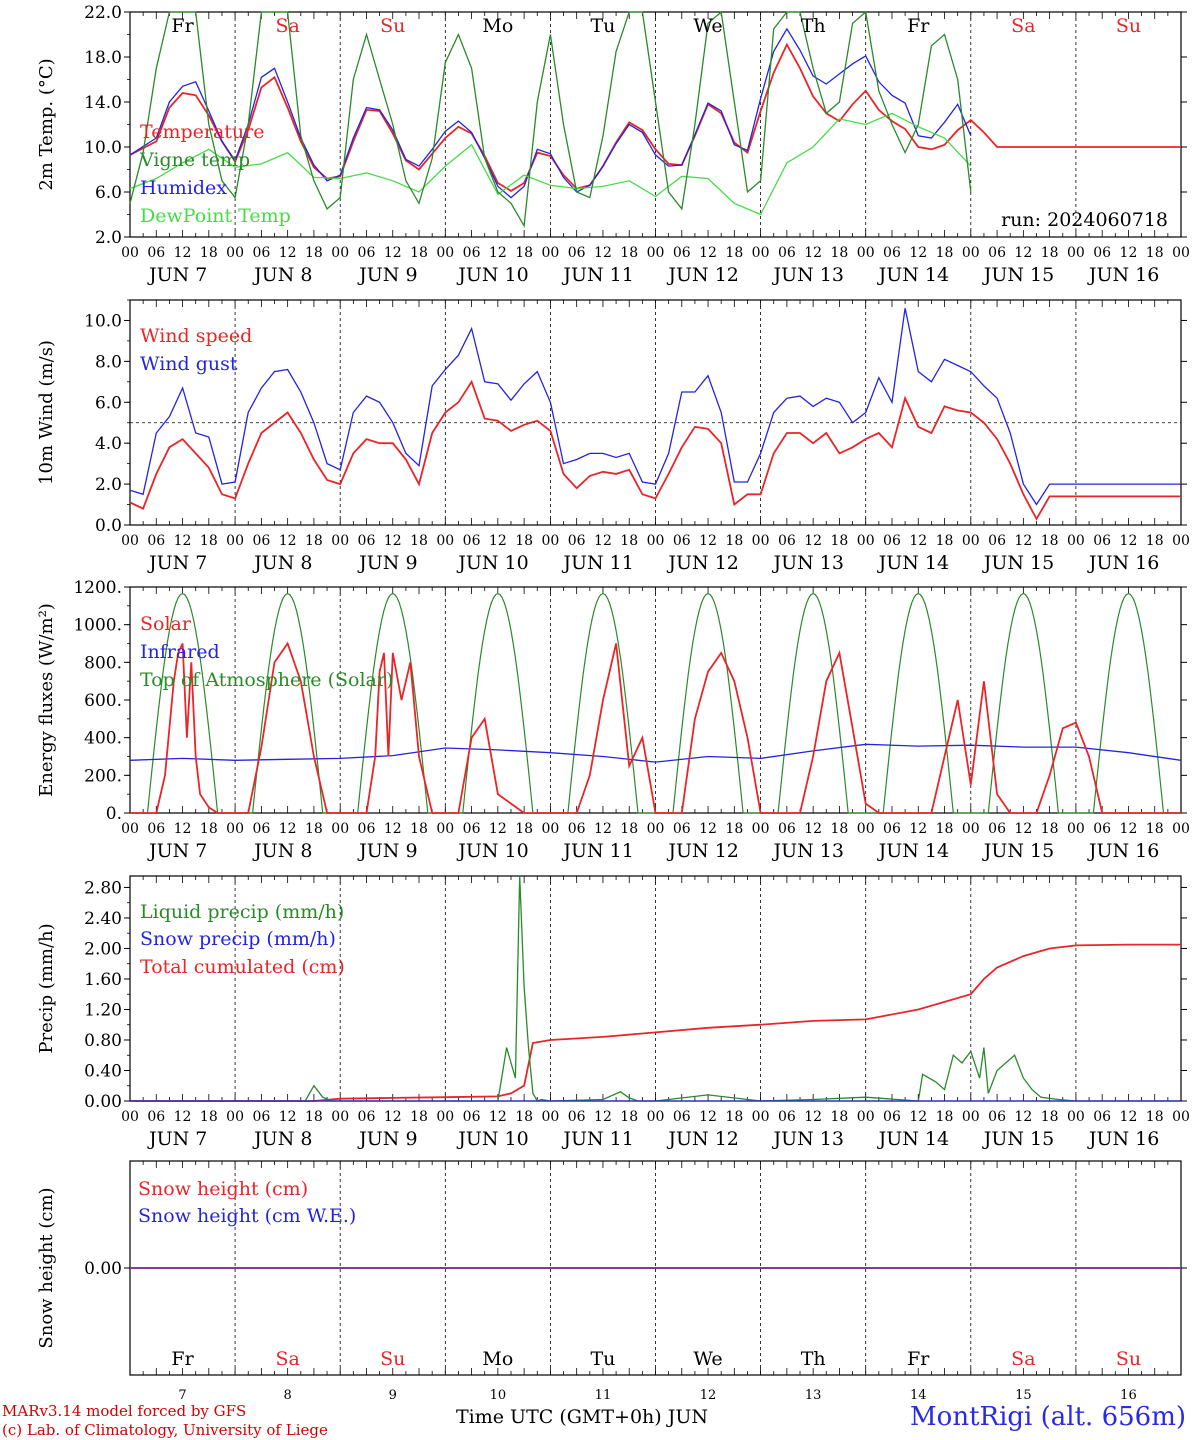 This screenshot has height=1440, width=1194. What do you see at coordinates (180, 652) in the screenshot?
I see `legend-entry: Infrared` at bounding box center [180, 652].